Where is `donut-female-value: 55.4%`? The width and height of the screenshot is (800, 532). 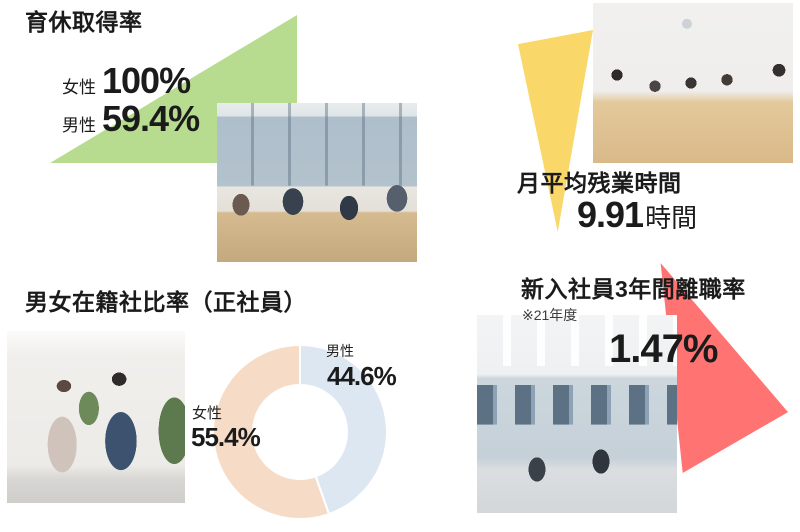
donut-female-value: 55.4% is located at coordinates (226, 437).